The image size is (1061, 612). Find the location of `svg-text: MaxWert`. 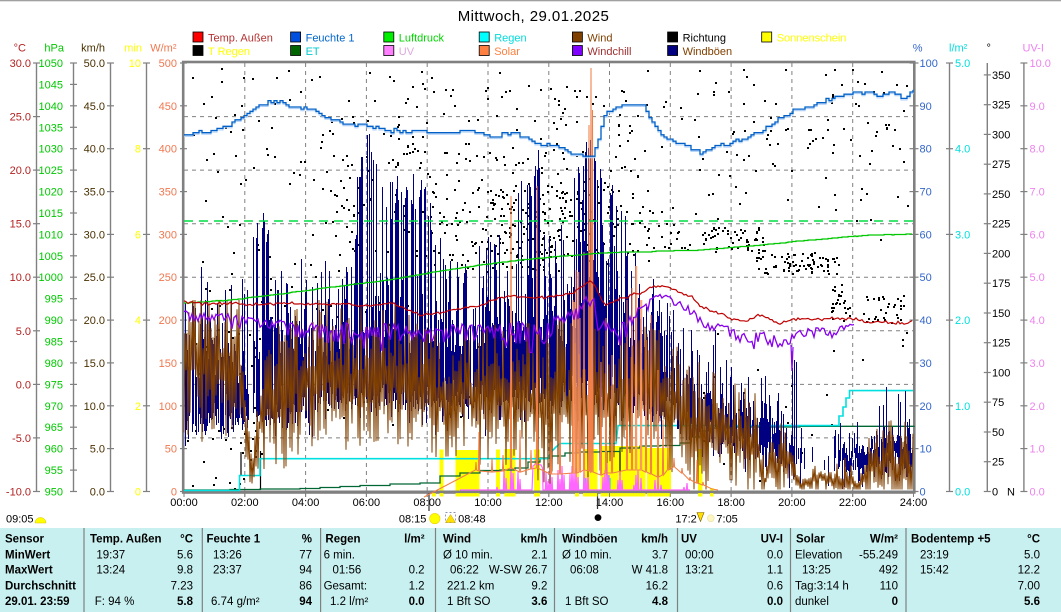

svg-text: MaxWert is located at coordinates (29, 571).